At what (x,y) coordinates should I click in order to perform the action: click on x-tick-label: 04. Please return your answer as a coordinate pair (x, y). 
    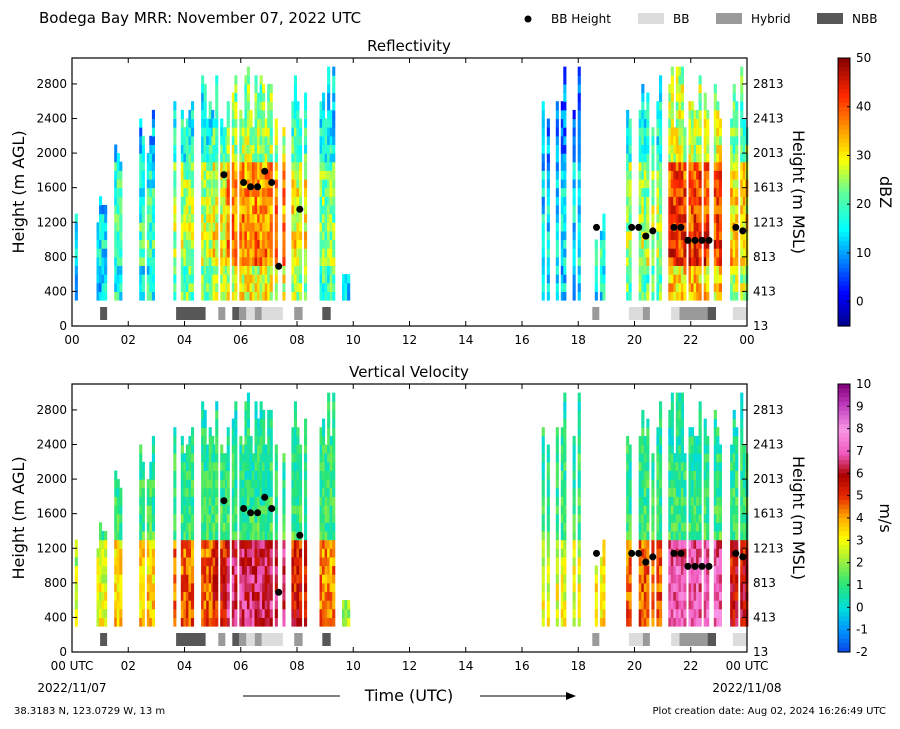
    Looking at the image, I should click on (184, 666).